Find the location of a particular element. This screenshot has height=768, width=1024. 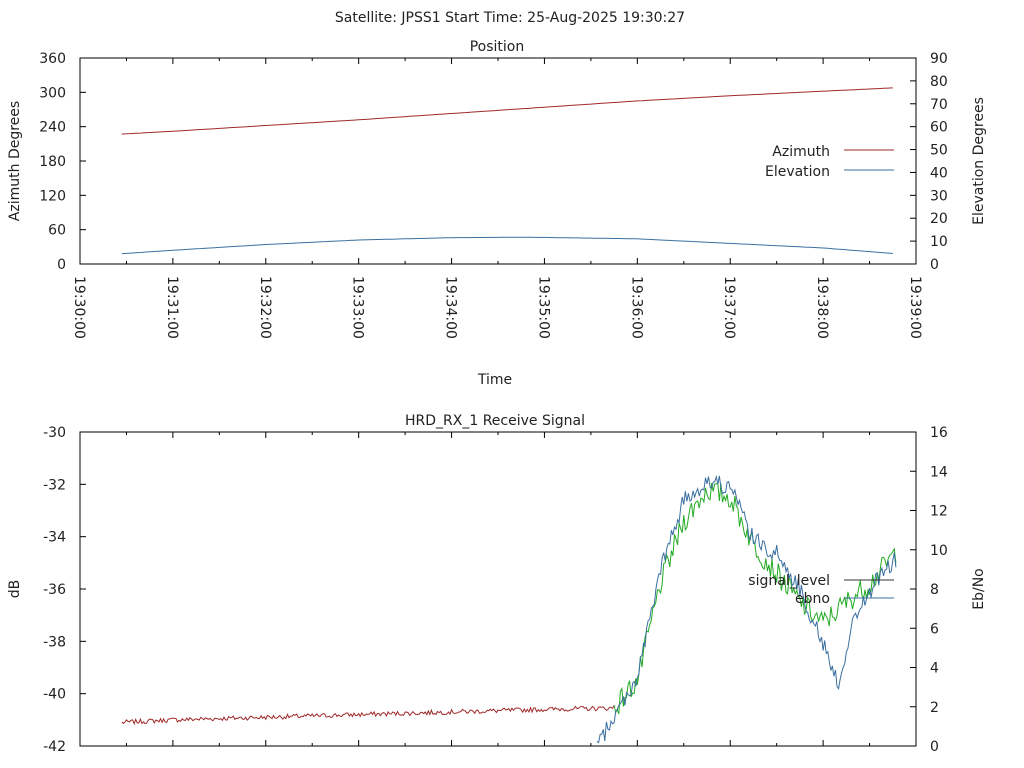

position-right-axis-label: Elevation Degrees is located at coordinates (979, 161).